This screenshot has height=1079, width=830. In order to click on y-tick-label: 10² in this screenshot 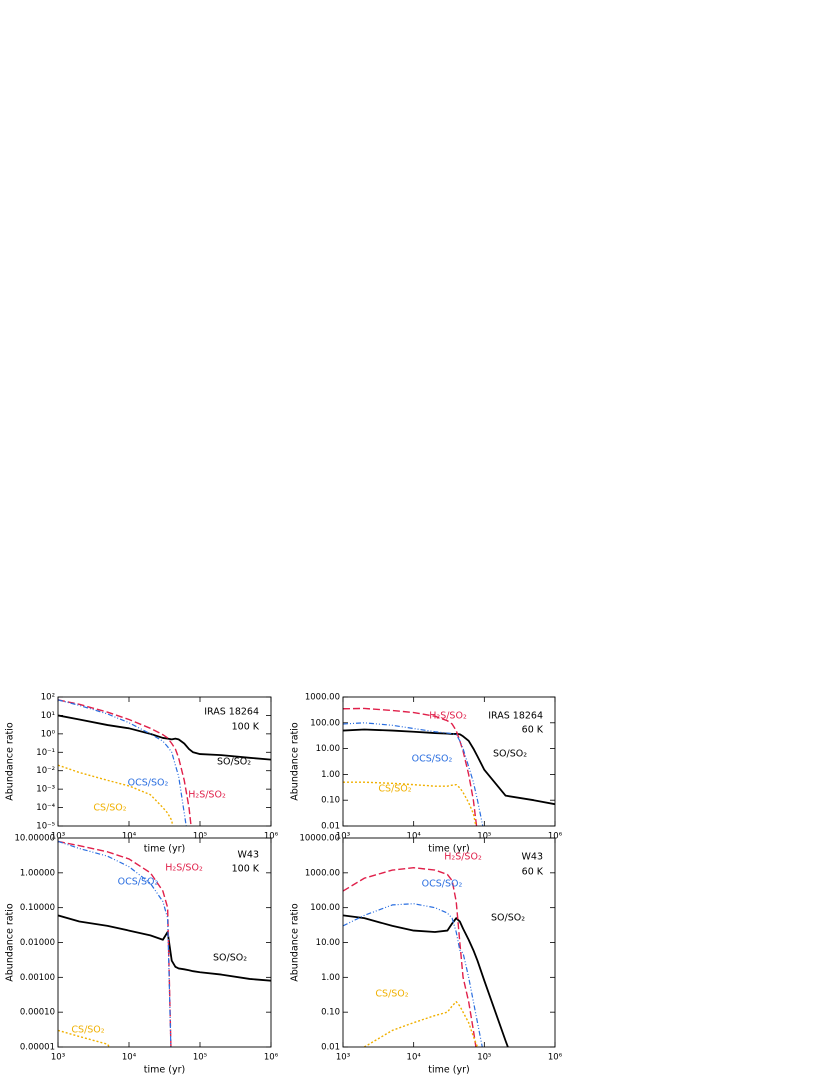, I will do `click(48, 698)`.